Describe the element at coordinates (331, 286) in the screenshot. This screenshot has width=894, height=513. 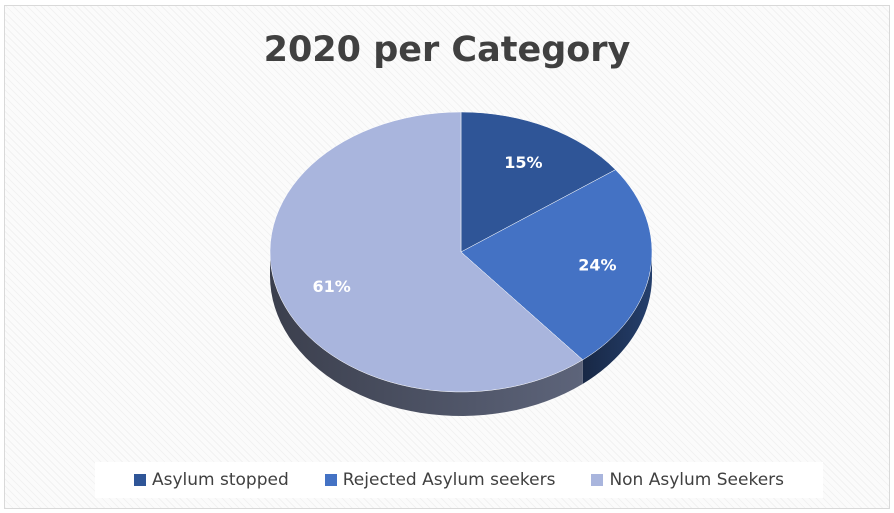
I see `data-label-non-asylum-seekers: 61%` at that location.